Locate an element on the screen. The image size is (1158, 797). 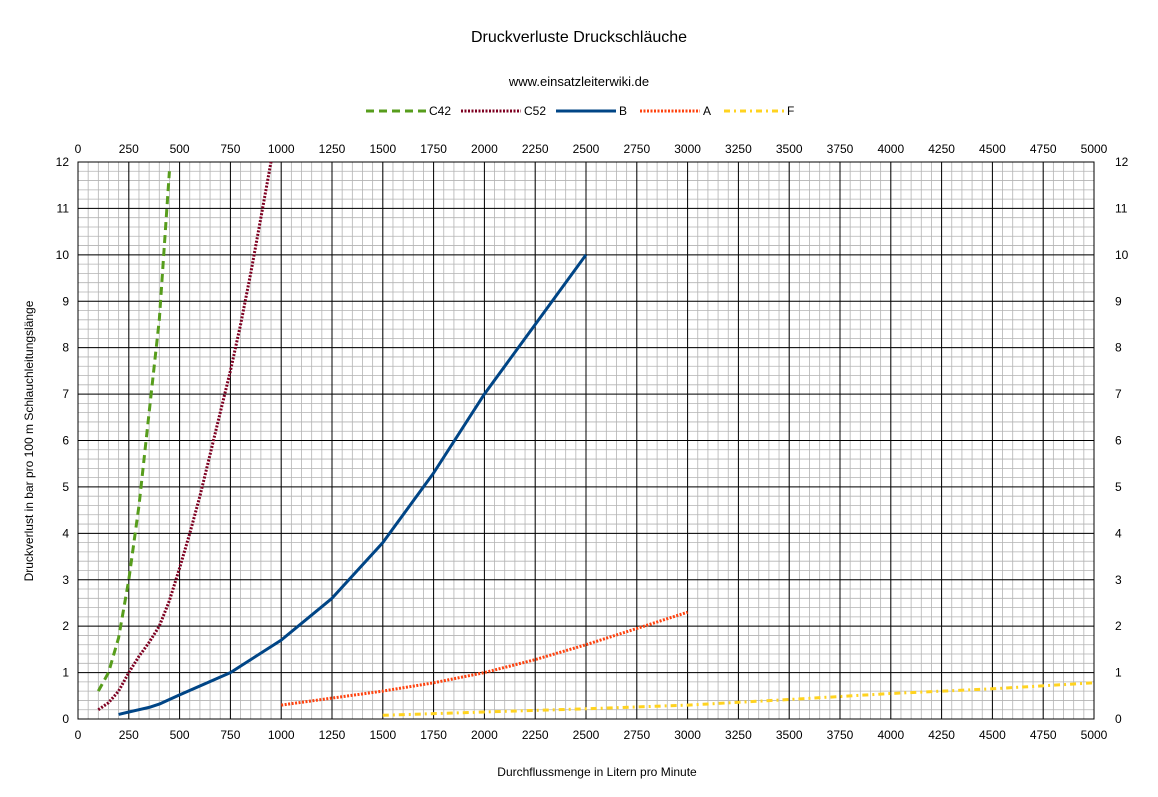
x-tick-label-top: 0 is located at coordinates (78, 149).